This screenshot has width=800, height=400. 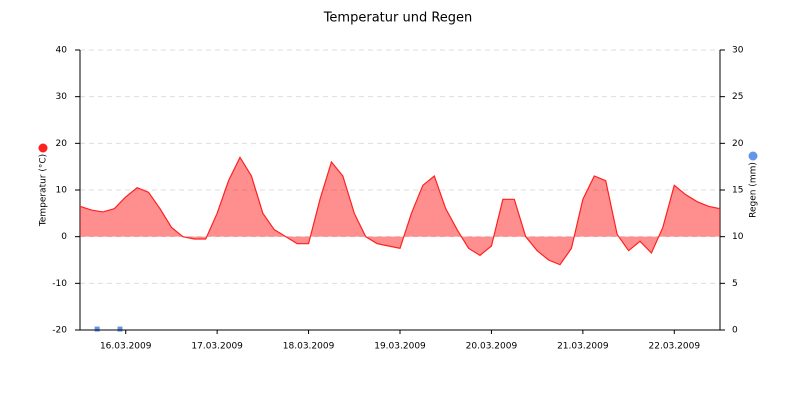 I want to click on x-tick-label: 18.03.2009, so click(x=309, y=347).